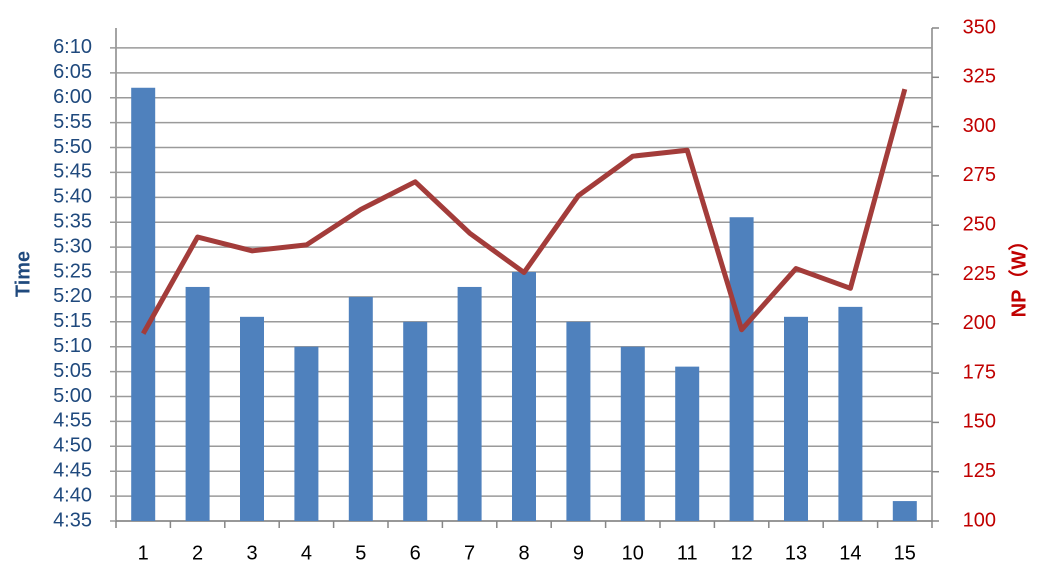 This screenshot has height=584, width=1041. Describe the element at coordinates (1018, 274) in the screenshot. I see `y2-axis-title: NP（W）` at that location.